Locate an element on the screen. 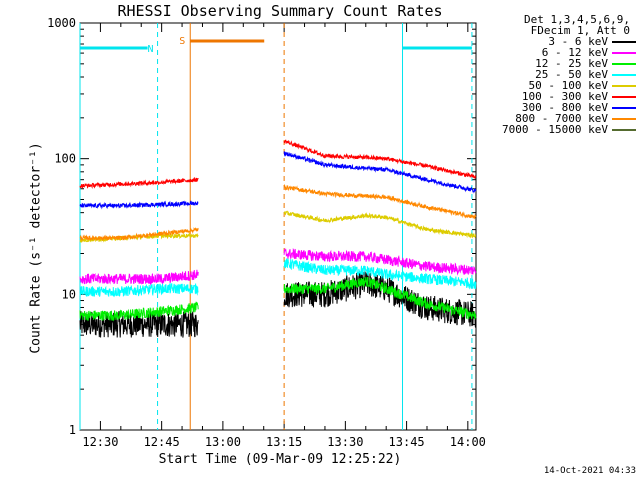 Image resolution: width=640 pixels, height=480 pixels. legend-item: 50 - 100 keV is located at coordinates (557, 85).